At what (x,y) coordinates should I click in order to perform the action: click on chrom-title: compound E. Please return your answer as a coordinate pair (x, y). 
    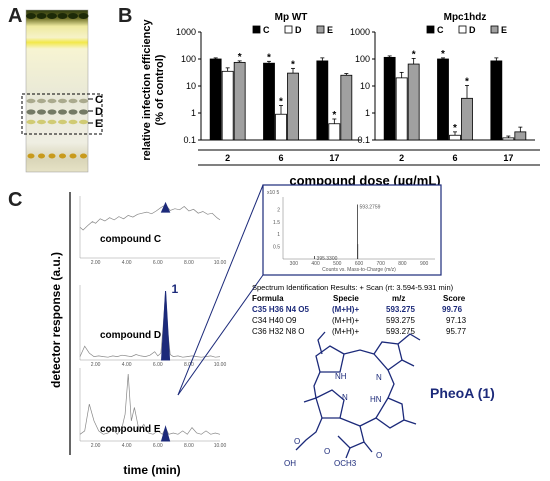
    Looking at the image, I should click on (130, 429).